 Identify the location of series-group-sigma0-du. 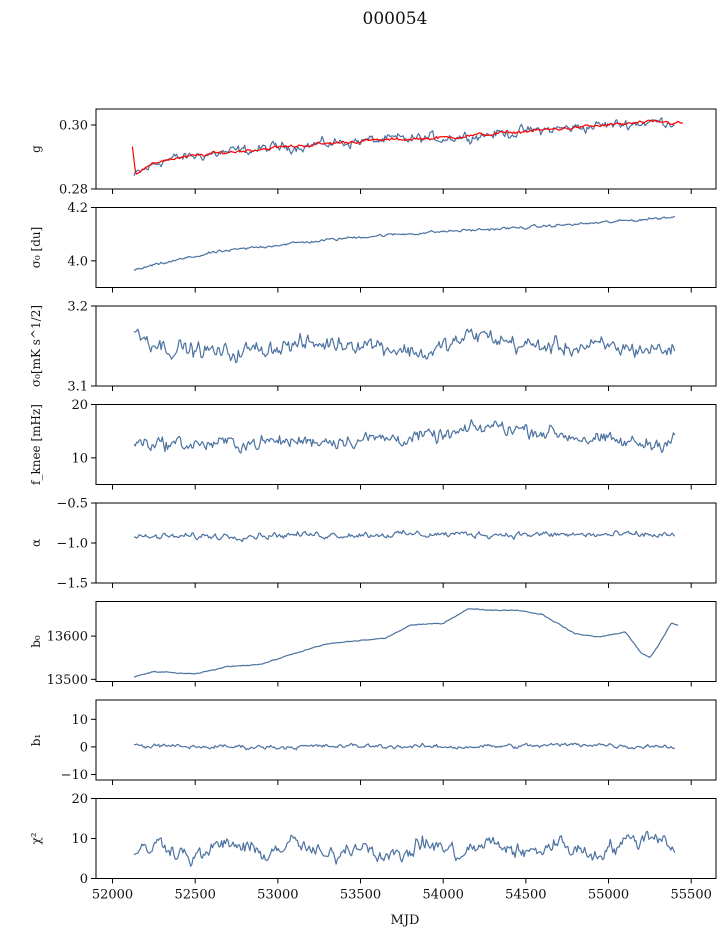
(404, 243).